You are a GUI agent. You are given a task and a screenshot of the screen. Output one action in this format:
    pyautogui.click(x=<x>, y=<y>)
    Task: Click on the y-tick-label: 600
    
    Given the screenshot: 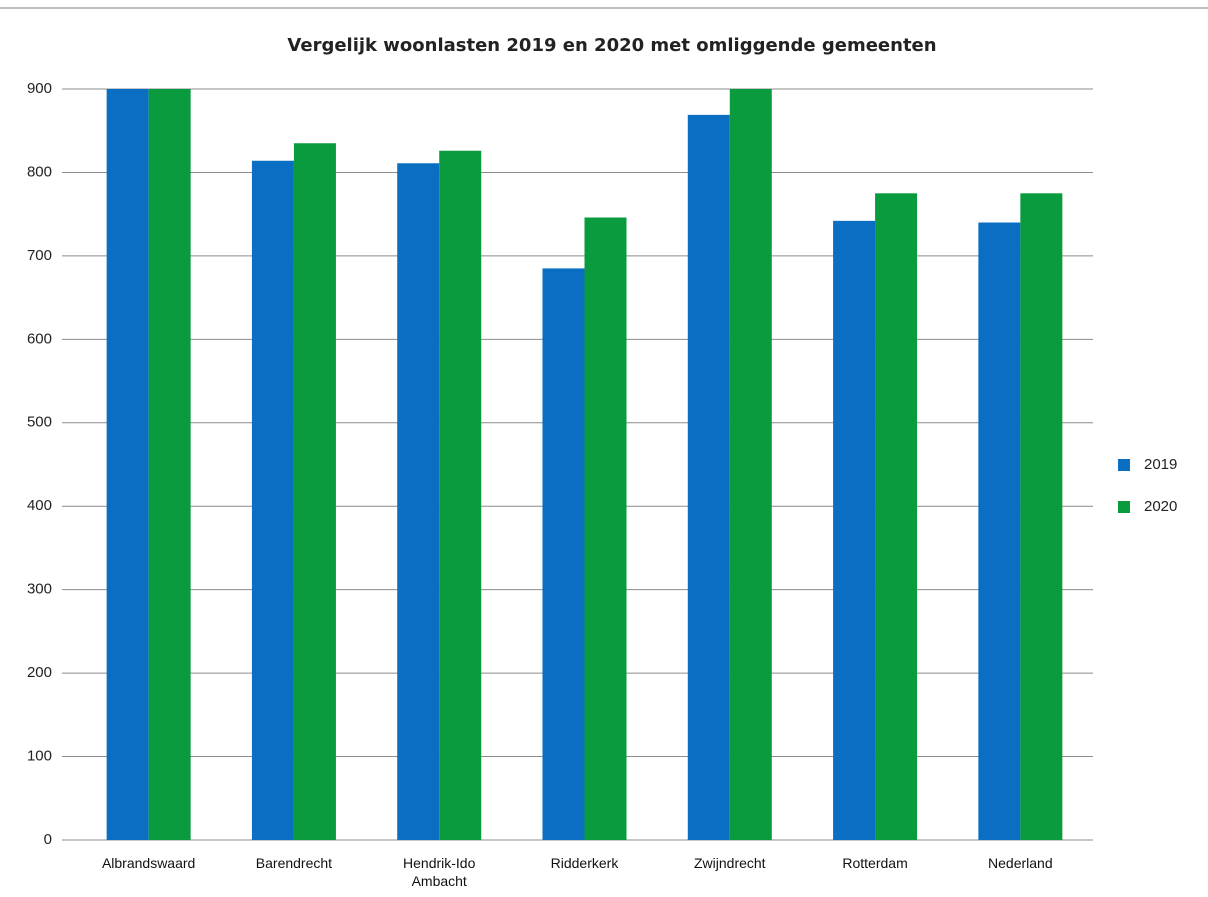 What is the action you would take?
    pyautogui.click(x=39, y=338)
    